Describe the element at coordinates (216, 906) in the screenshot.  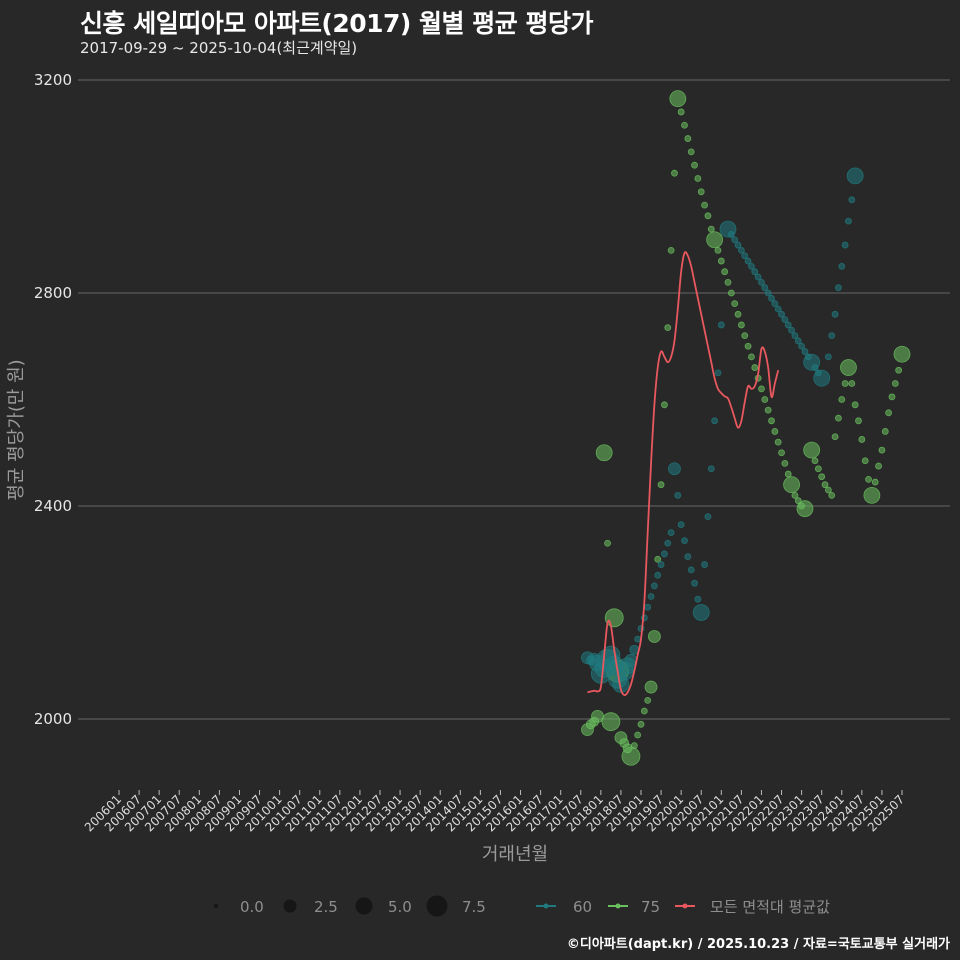
I see `legend-size-0-icon` at that location.